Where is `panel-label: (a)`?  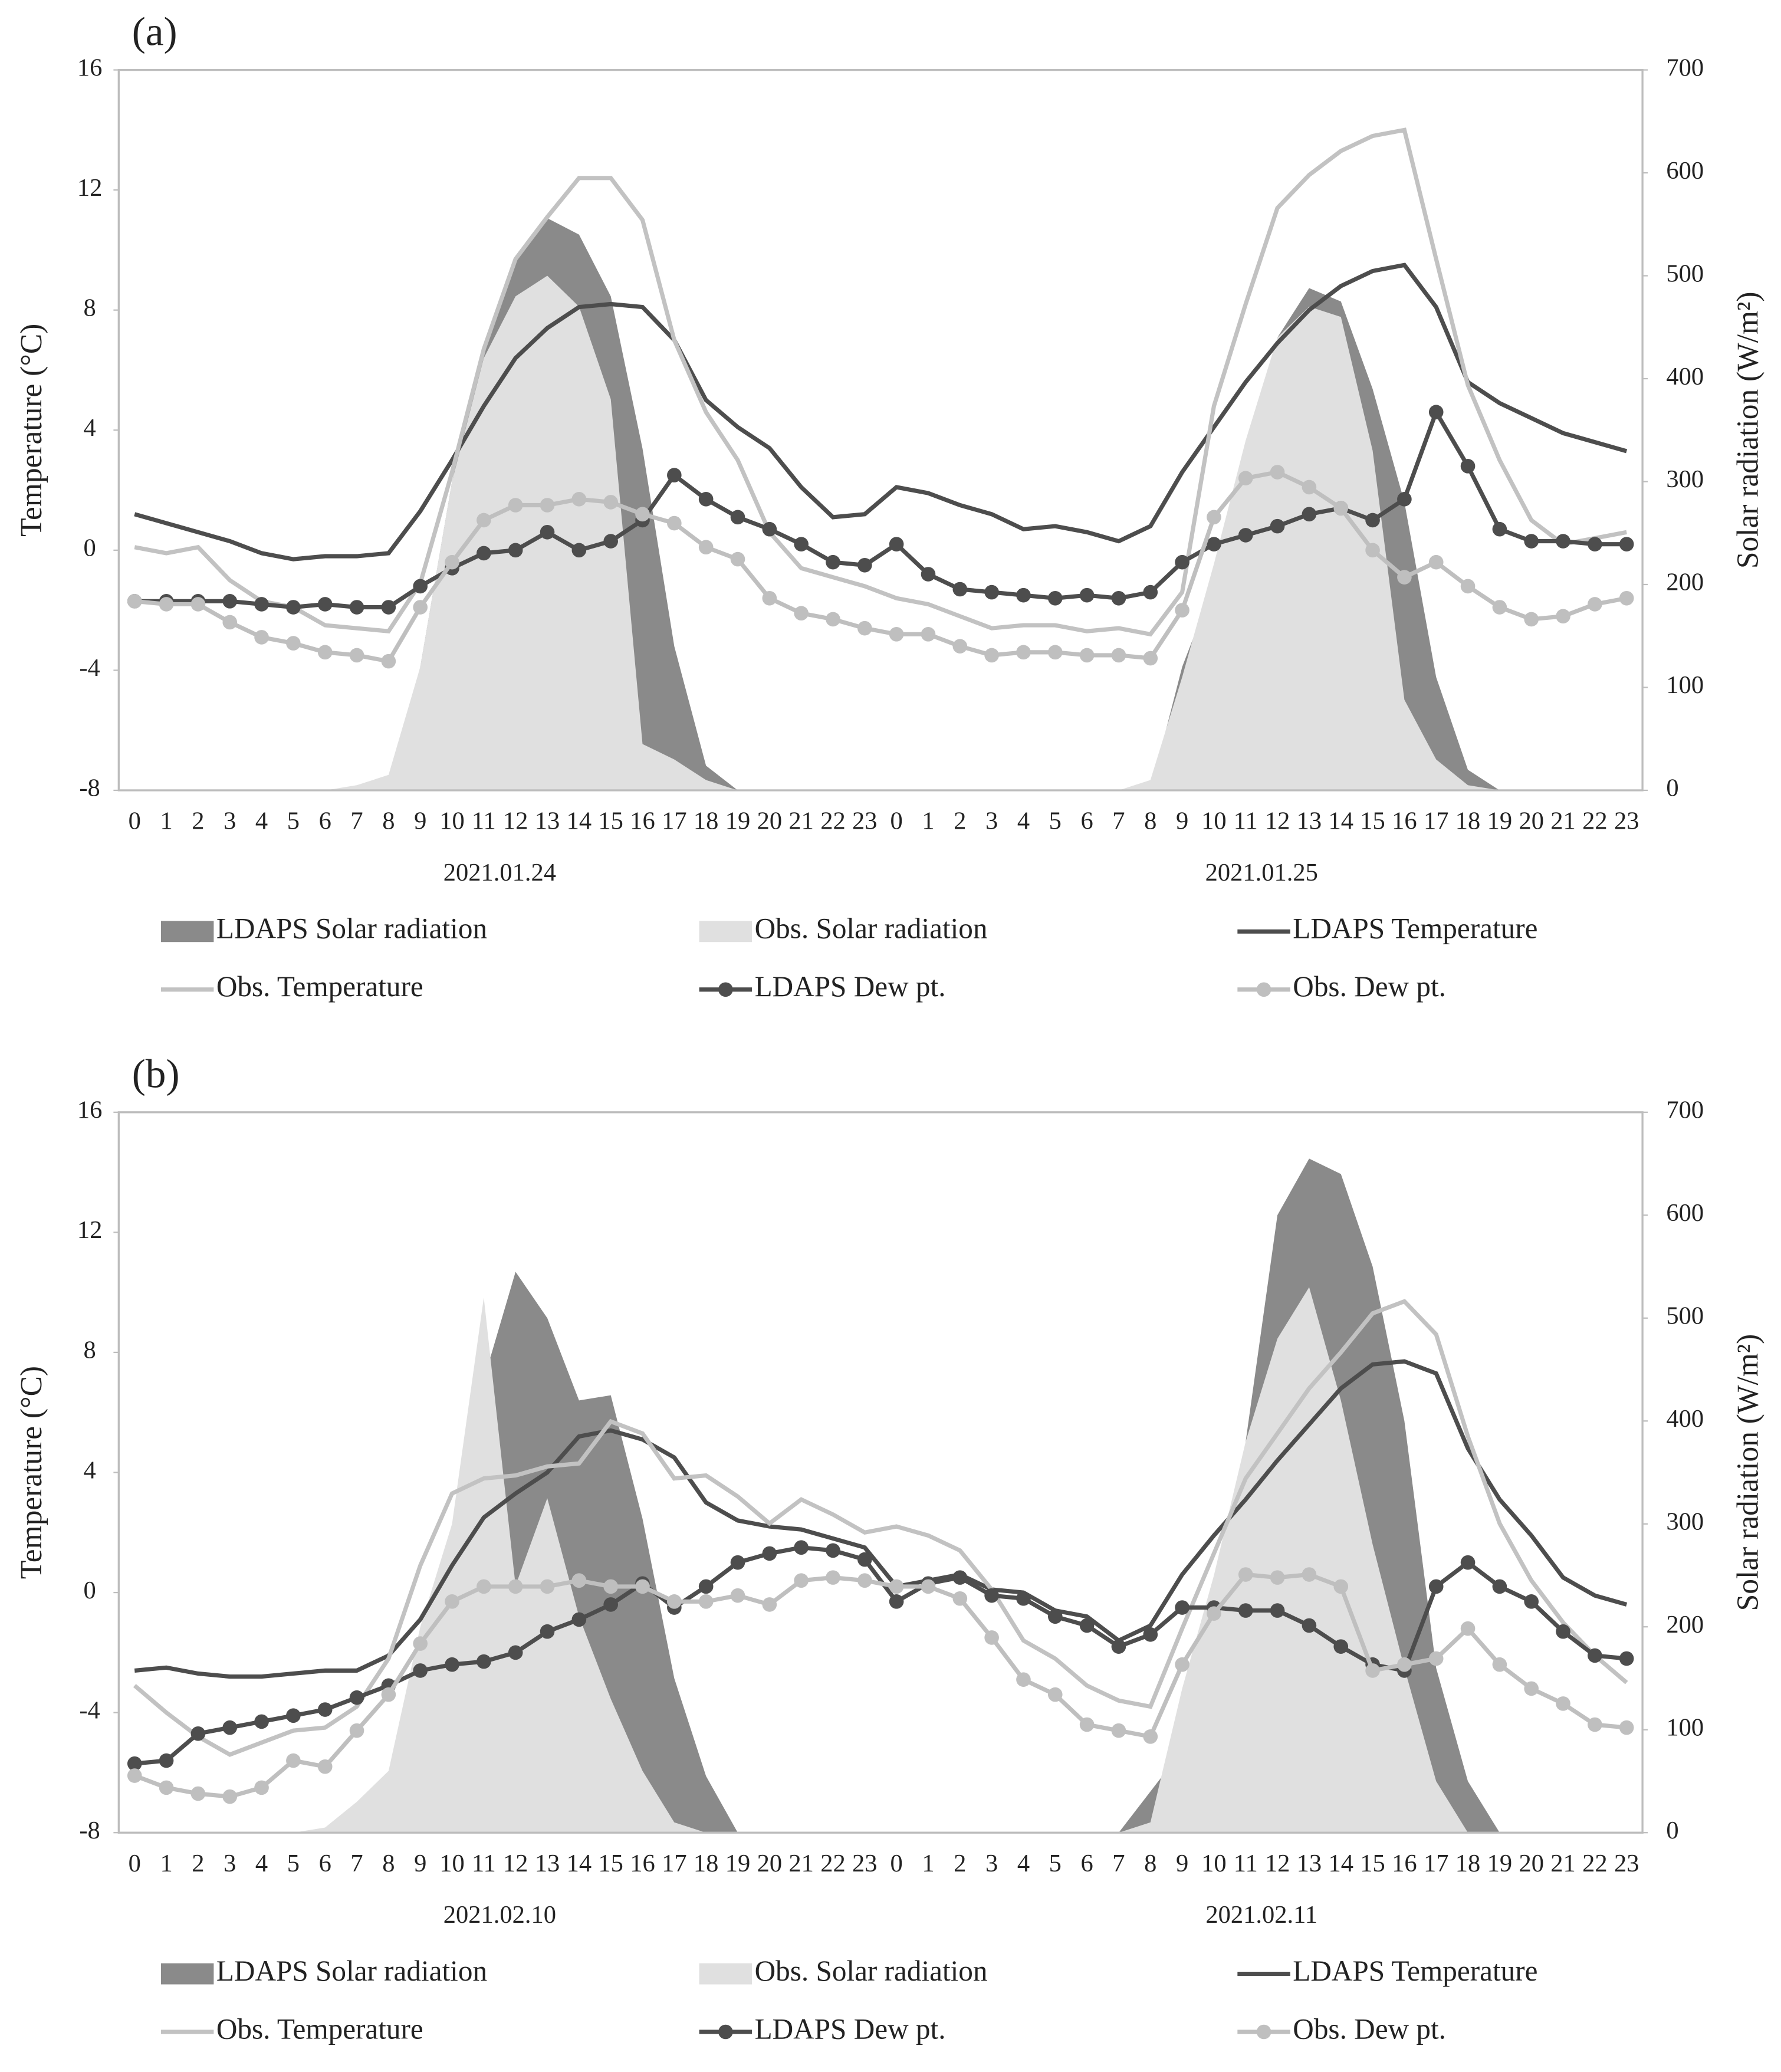 panel-label: (a) is located at coordinates (155, 31).